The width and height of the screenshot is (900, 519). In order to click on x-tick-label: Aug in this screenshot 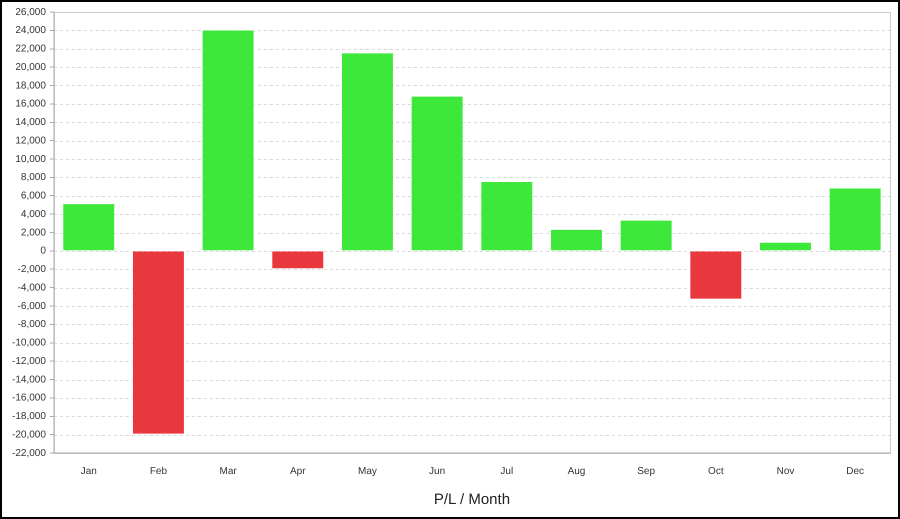, I will do `click(577, 471)`.